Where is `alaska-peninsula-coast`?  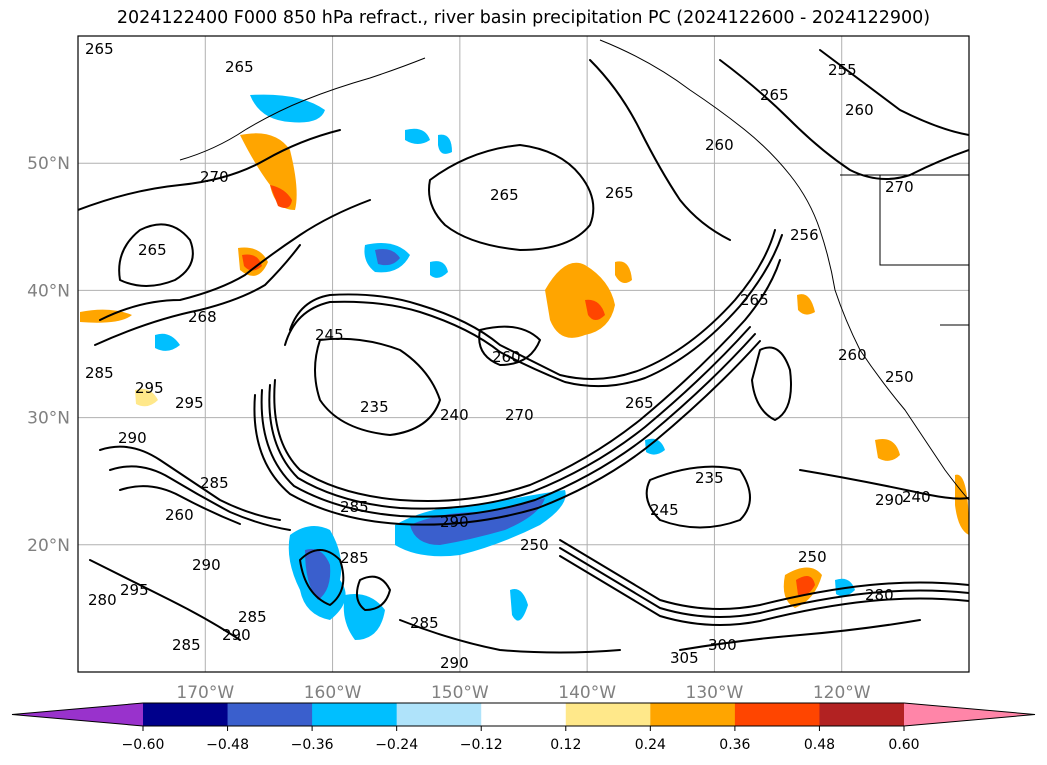 alaska-peninsula-coast is located at coordinates (302, 109).